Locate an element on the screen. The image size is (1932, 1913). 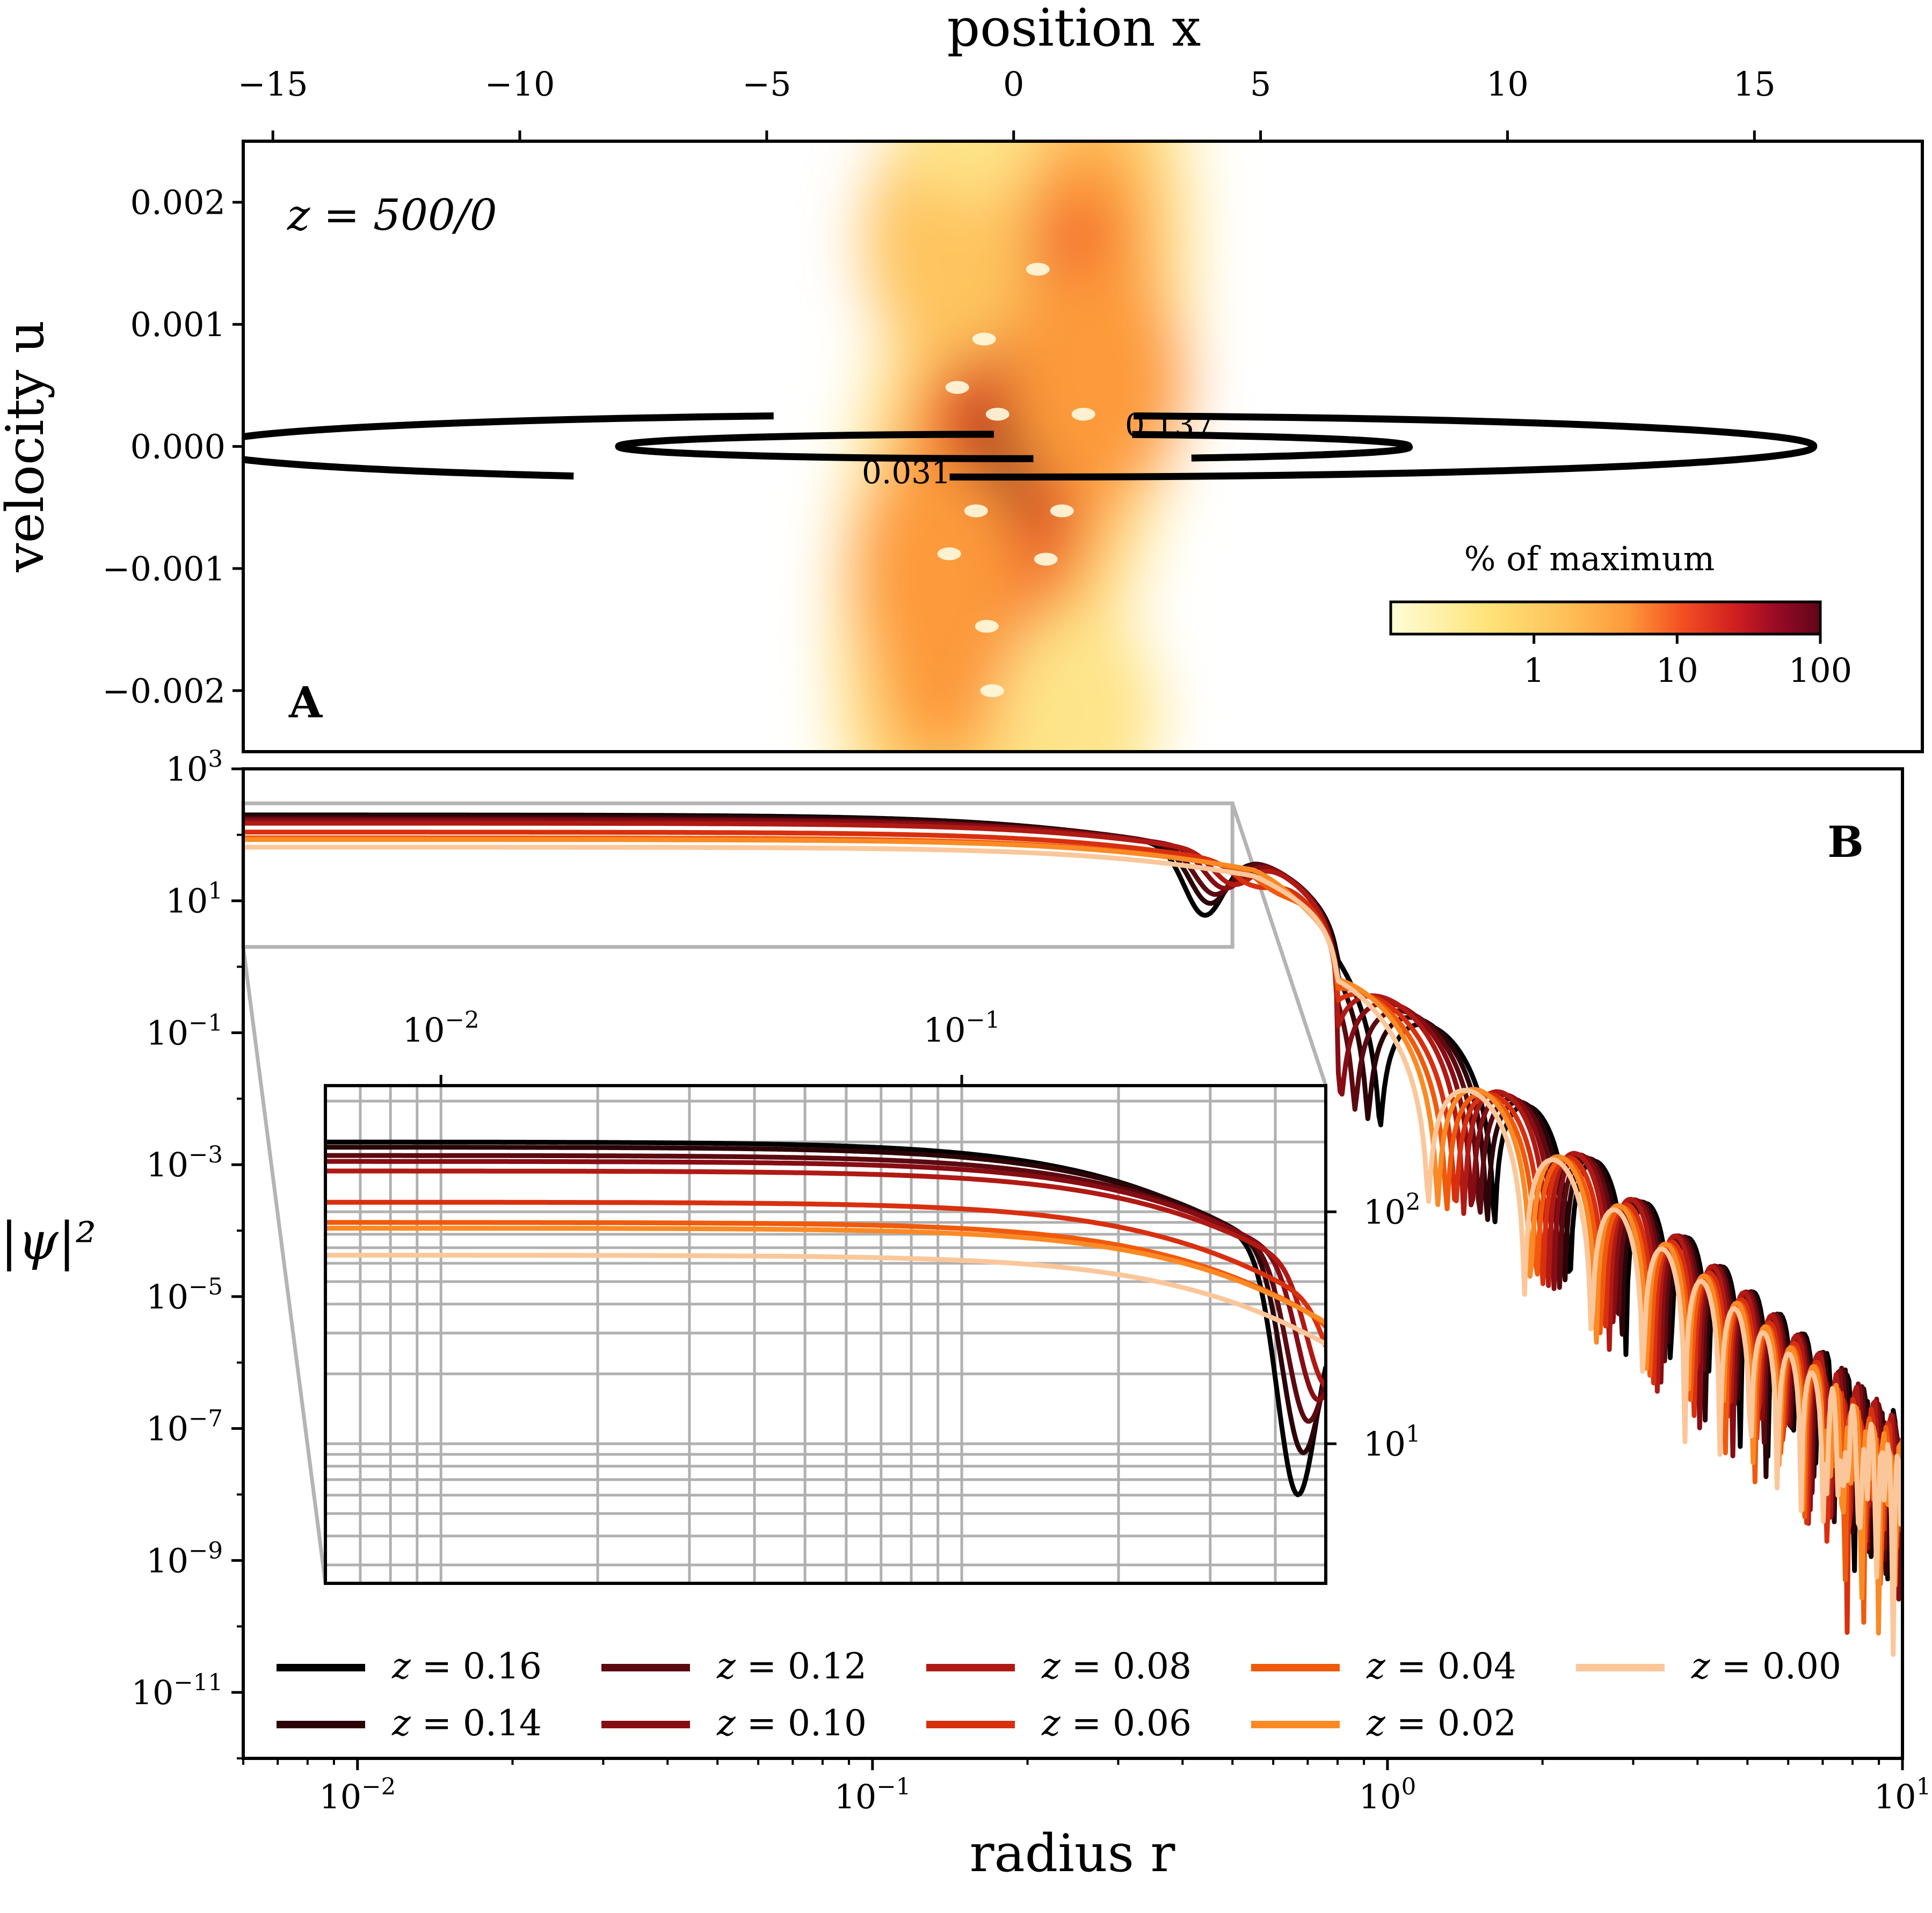
x-tick-label: 10¹ is located at coordinates (1902, 1794).